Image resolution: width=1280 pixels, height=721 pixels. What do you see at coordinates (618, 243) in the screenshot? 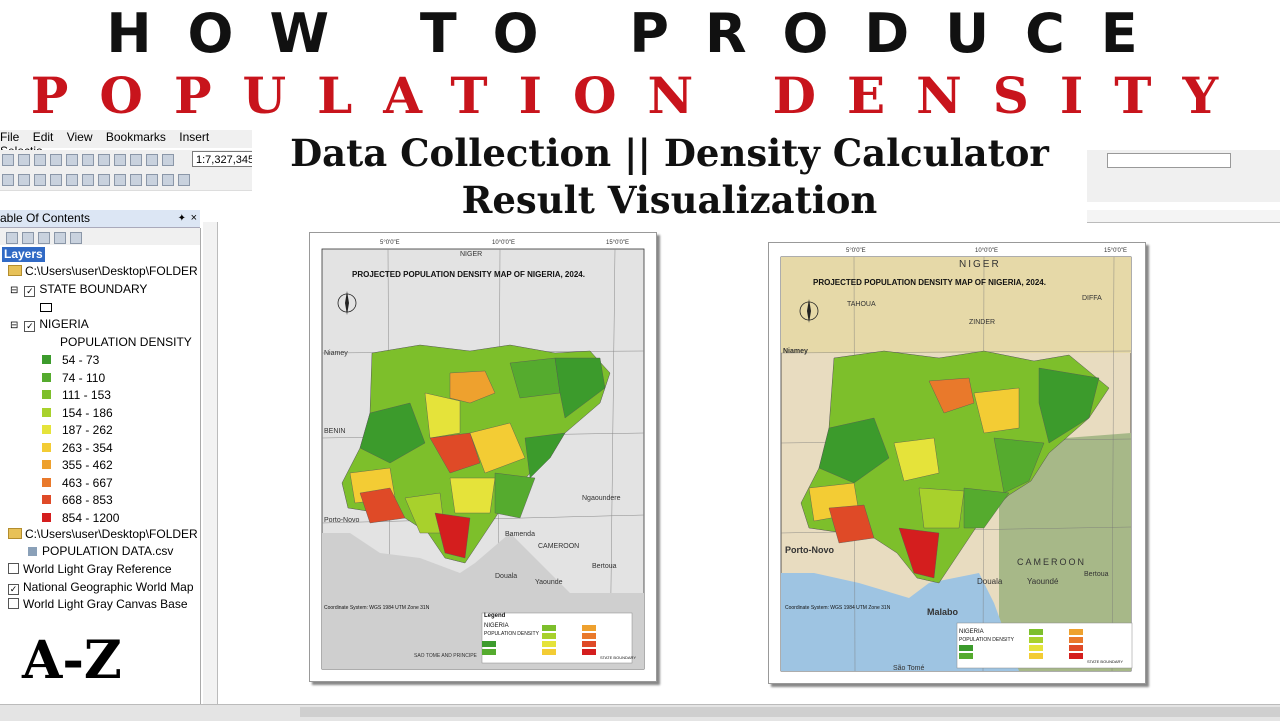
I see `tick-label: 15°0'0"E` at bounding box center [618, 243].